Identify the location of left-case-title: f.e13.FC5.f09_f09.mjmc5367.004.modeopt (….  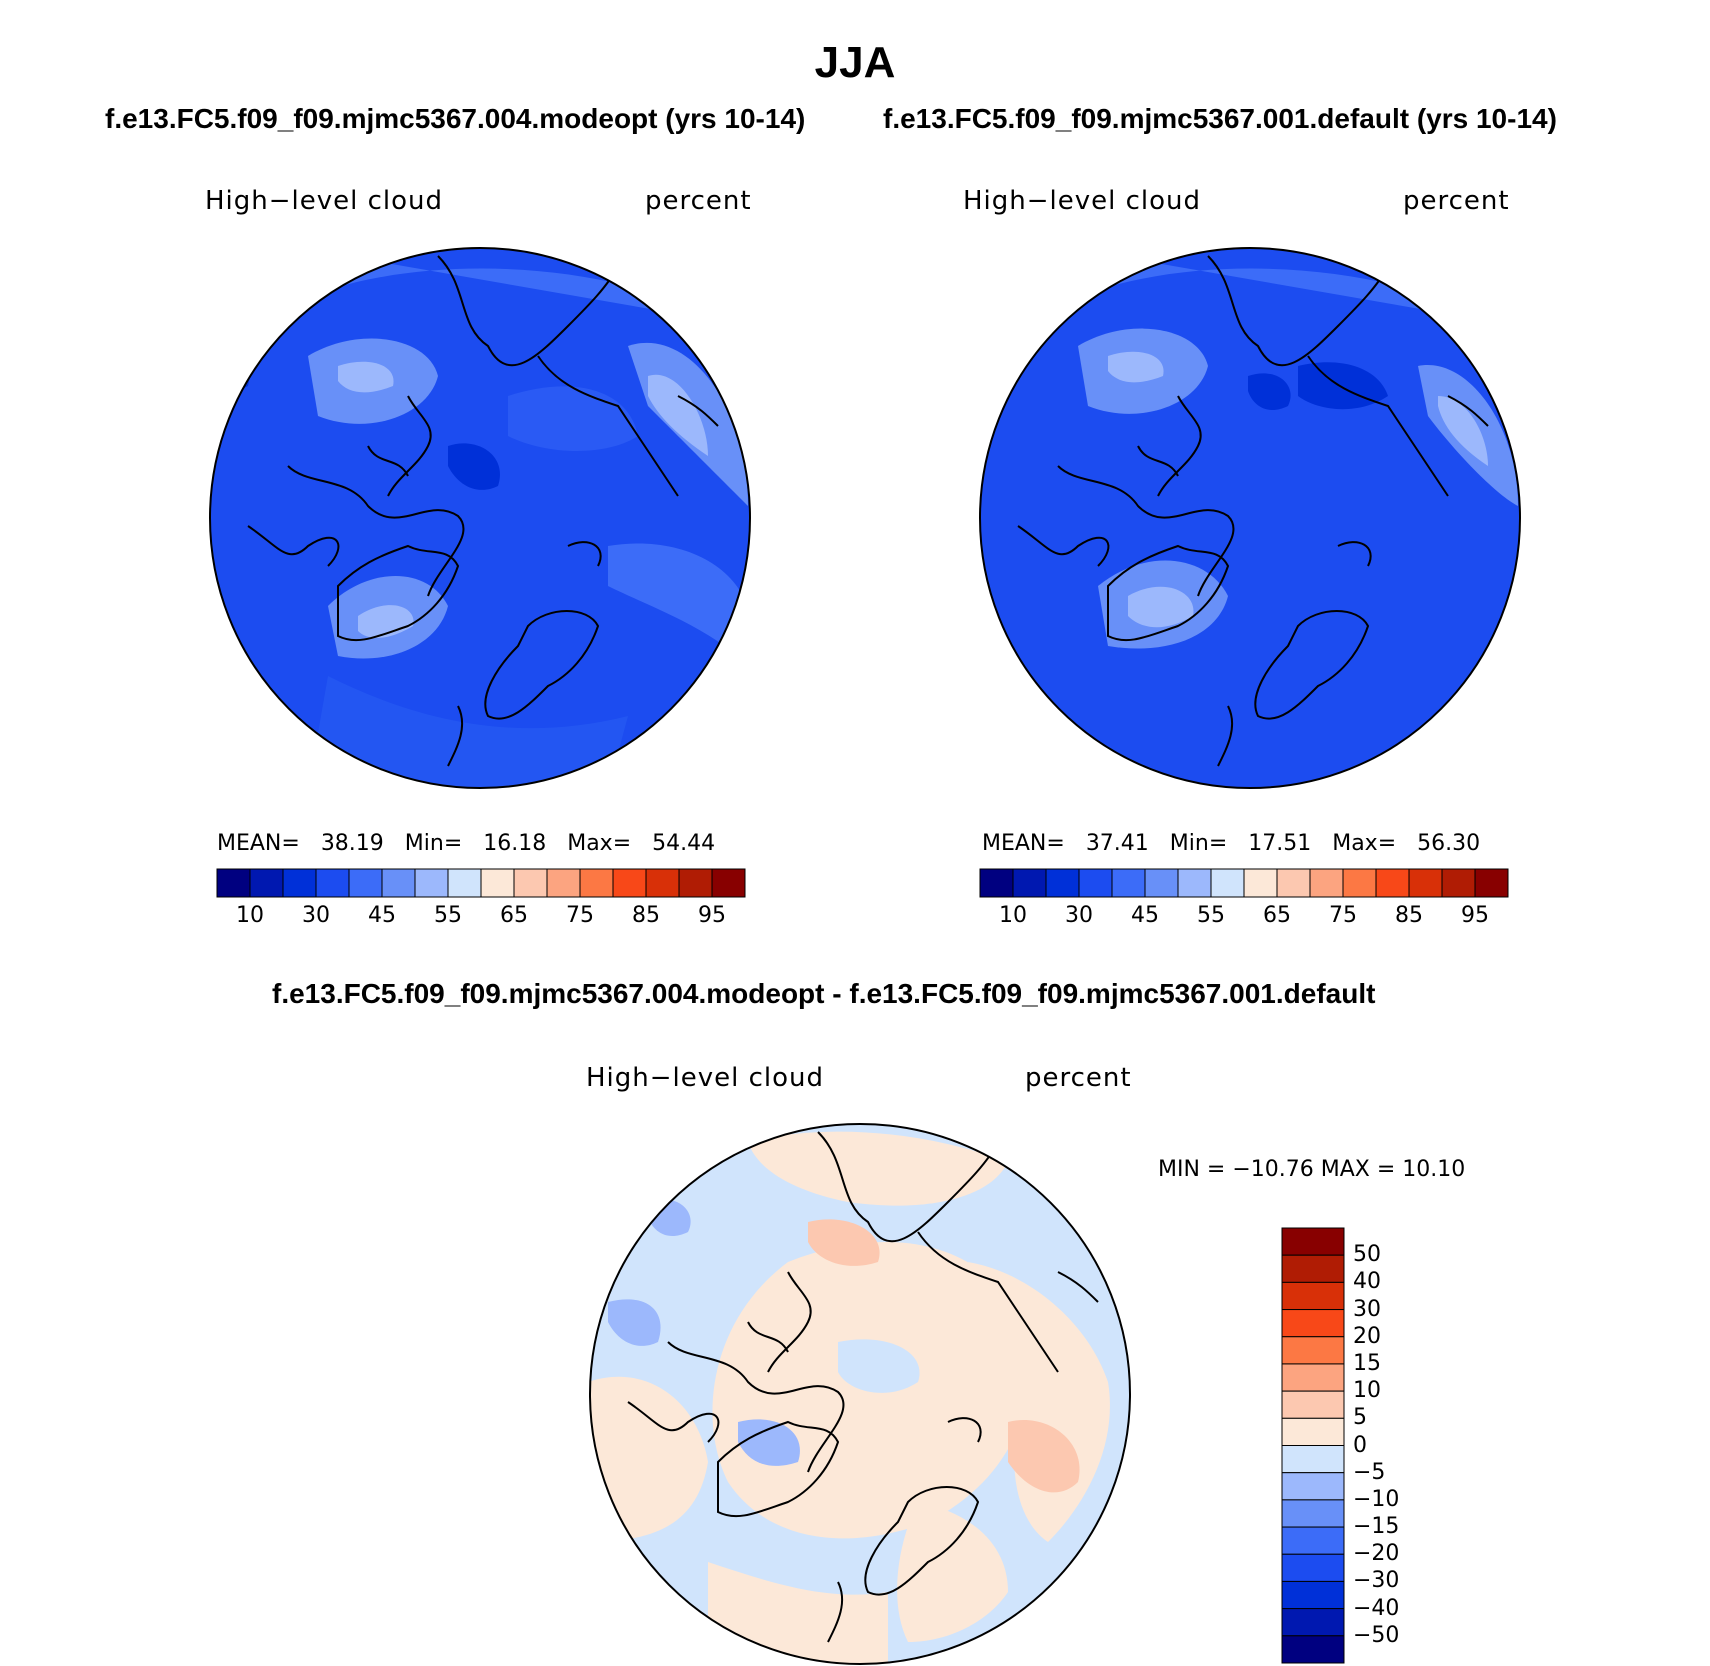
(455, 118).